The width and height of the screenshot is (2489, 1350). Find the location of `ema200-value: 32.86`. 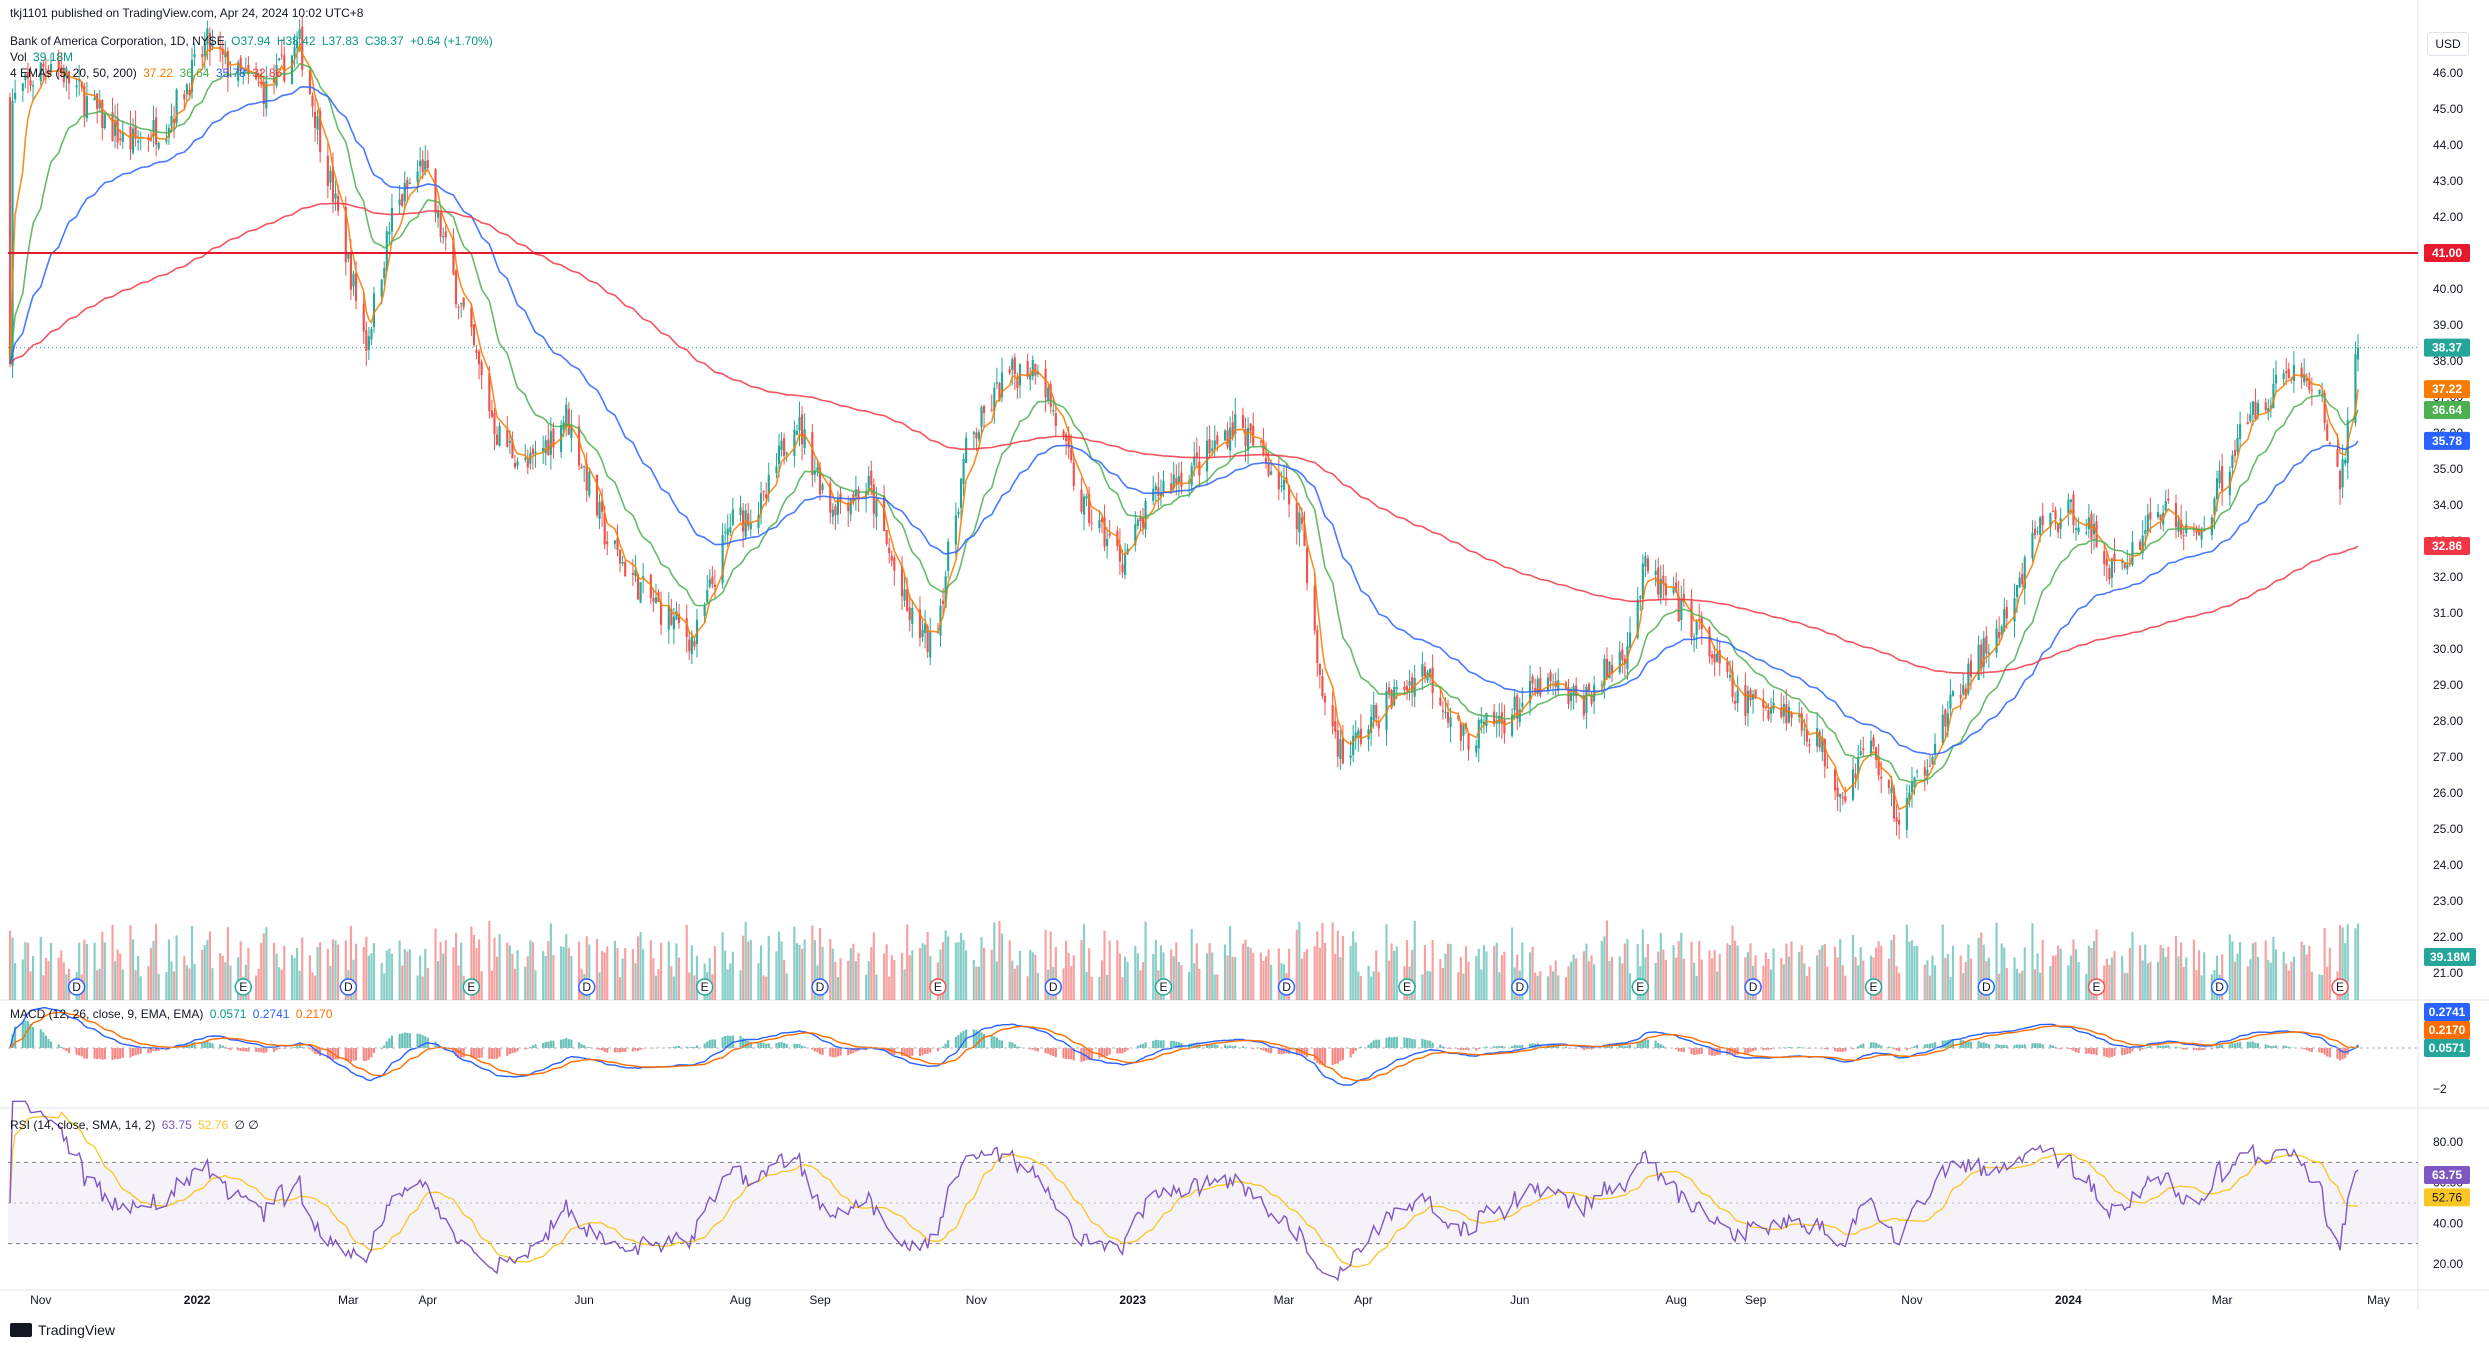

ema200-value: 32.86 is located at coordinates (267, 73).